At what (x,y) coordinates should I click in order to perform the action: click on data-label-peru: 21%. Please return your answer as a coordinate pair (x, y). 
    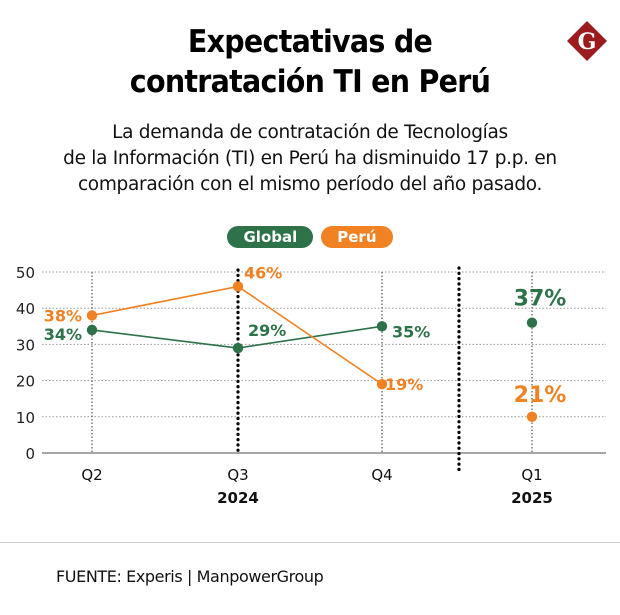
    Looking at the image, I should click on (540, 395).